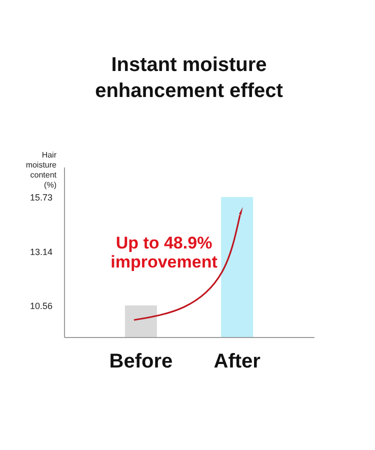  Describe the element at coordinates (164, 253) in the screenshot. I see `annotation: Up to 48.9% improvement` at that location.